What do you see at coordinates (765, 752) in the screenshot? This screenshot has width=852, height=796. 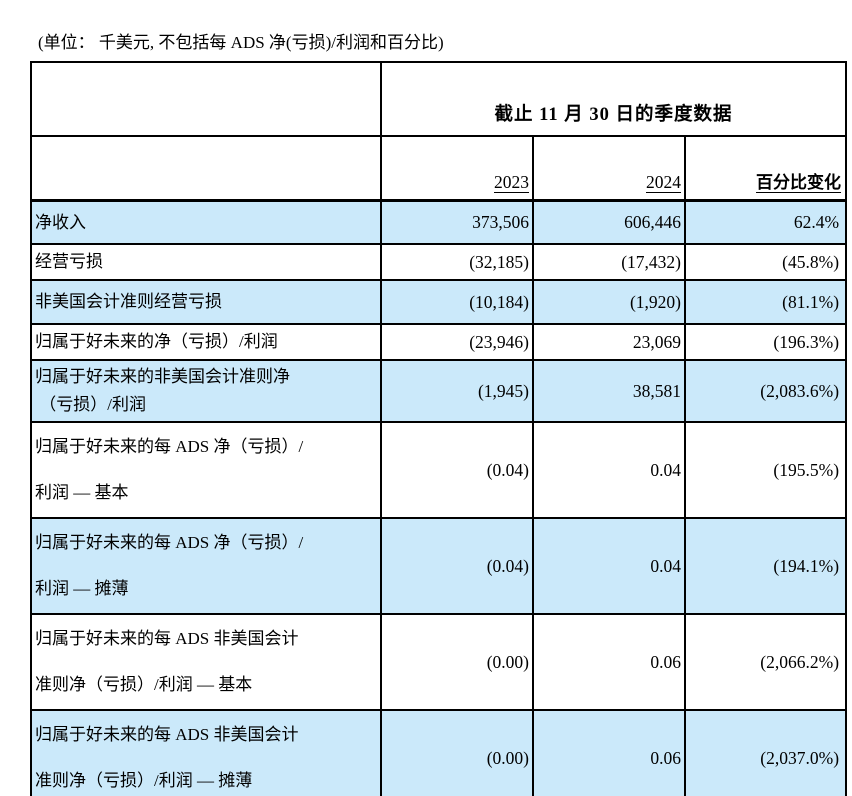 I see `value-pct: (2,037.0%)` at bounding box center [765, 752].